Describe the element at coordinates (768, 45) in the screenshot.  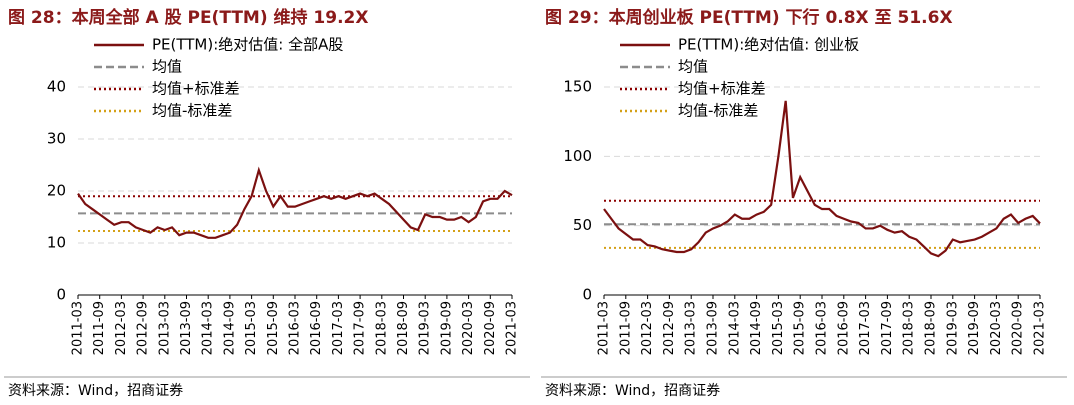
I see `legend-label: PE(TTM):绝对估值: 创业板` at that location.